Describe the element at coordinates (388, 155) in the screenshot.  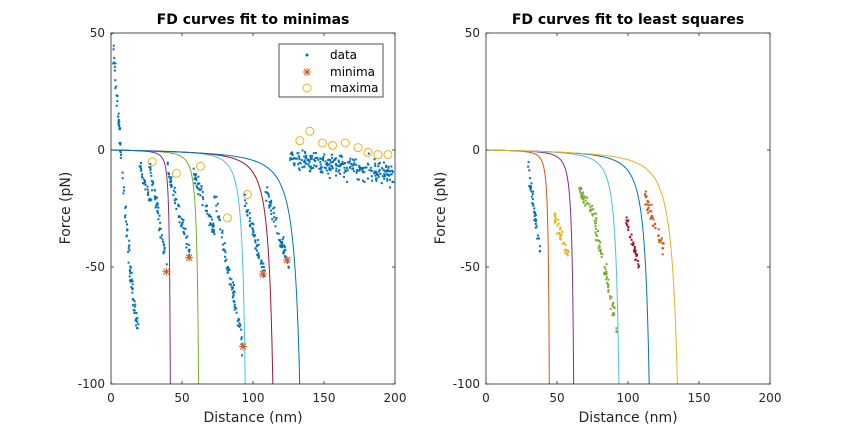
I see `maxima-marker` at that location.